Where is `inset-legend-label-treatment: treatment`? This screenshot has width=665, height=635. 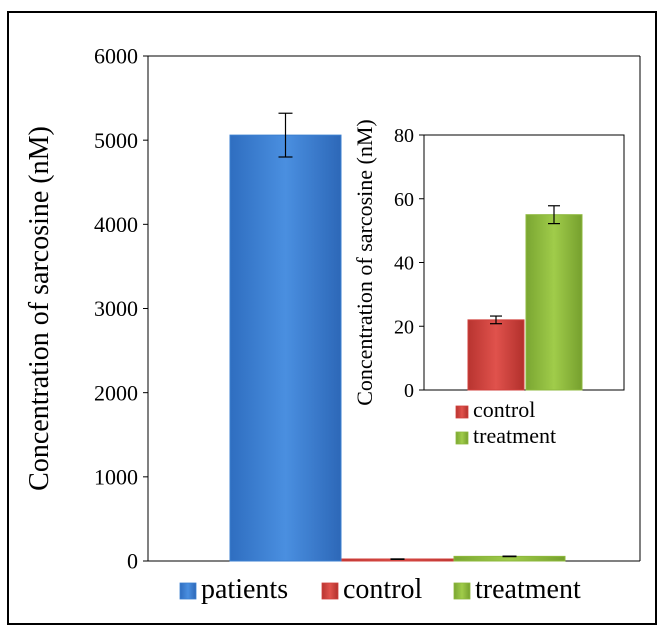 inset-legend-label-treatment: treatment is located at coordinates (514, 435).